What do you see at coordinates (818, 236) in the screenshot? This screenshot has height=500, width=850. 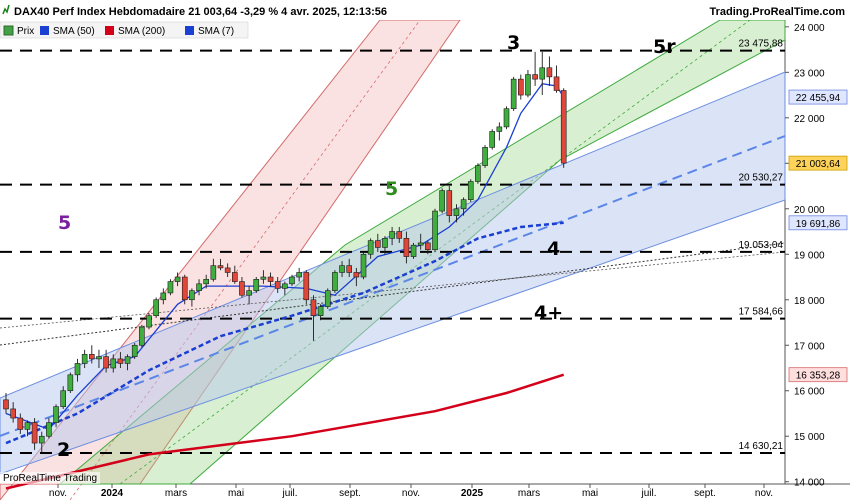 I see `price-tags: 22 455,94 21 003,64 19 691,86 16 353,28` at bounding box center [818, 236].